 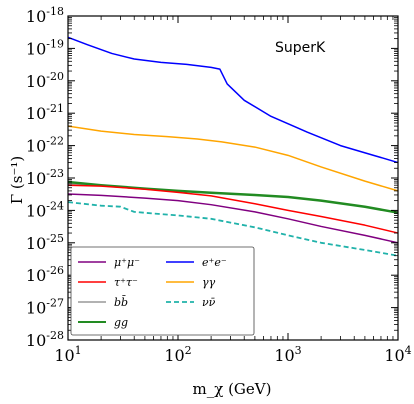 I want to click on y-tick-label: 10-24, so click(x=45, y=209).